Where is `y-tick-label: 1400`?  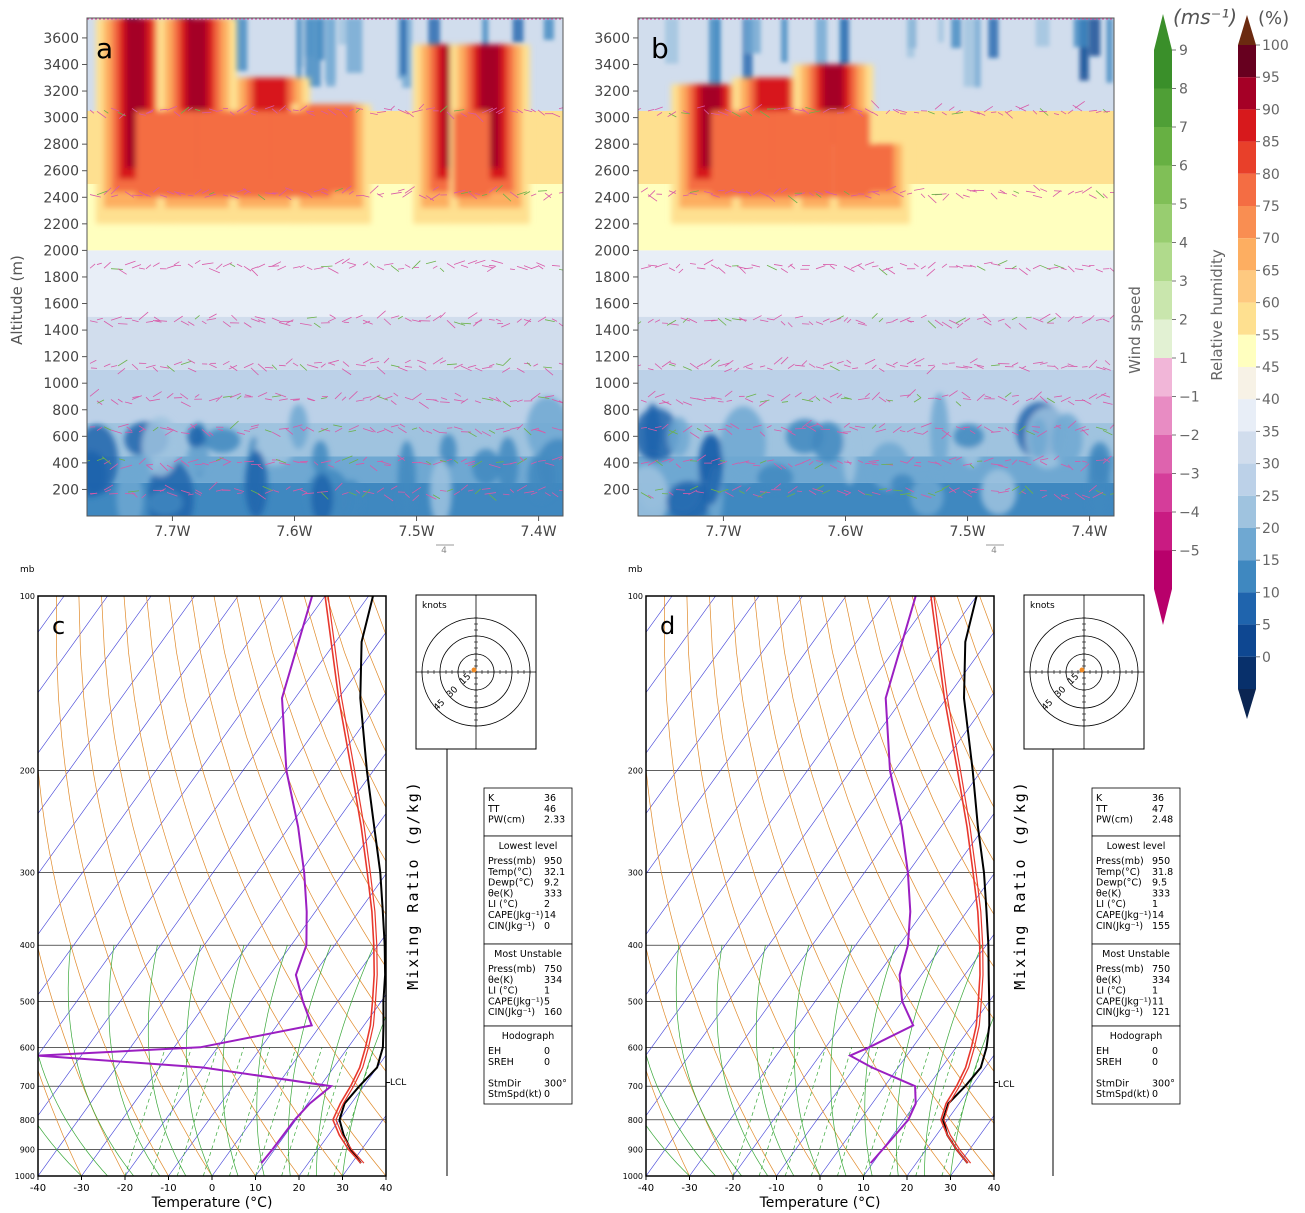 y-tick-label: 1400 is located at coordinates (61, 331).